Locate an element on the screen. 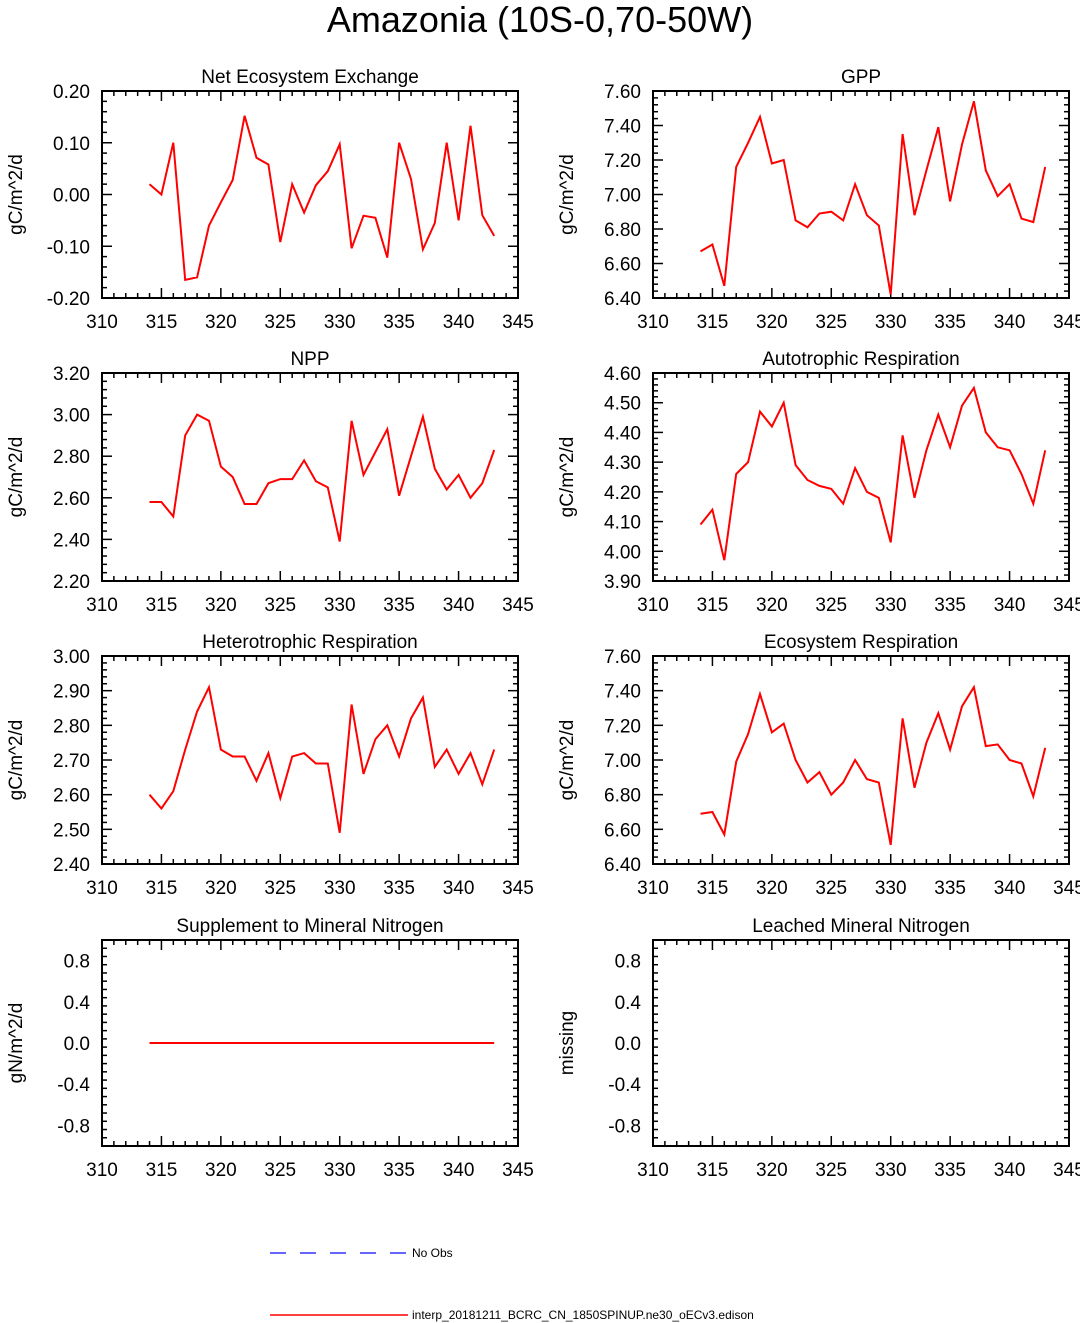 Image resolution: width=1080 pixels, height=1323 pixels. y-tick-label: 4.10 is located at coordinates (622, 523).